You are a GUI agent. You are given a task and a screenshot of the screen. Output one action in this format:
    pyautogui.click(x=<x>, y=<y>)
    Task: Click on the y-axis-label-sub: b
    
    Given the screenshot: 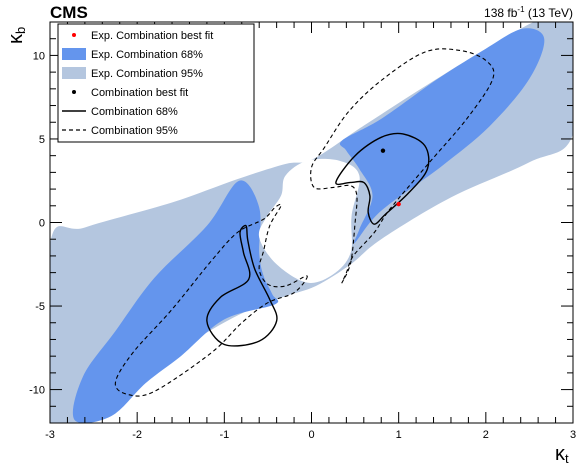 What is the action you would take?
    pyautogui.click(x=20, y=30)
    